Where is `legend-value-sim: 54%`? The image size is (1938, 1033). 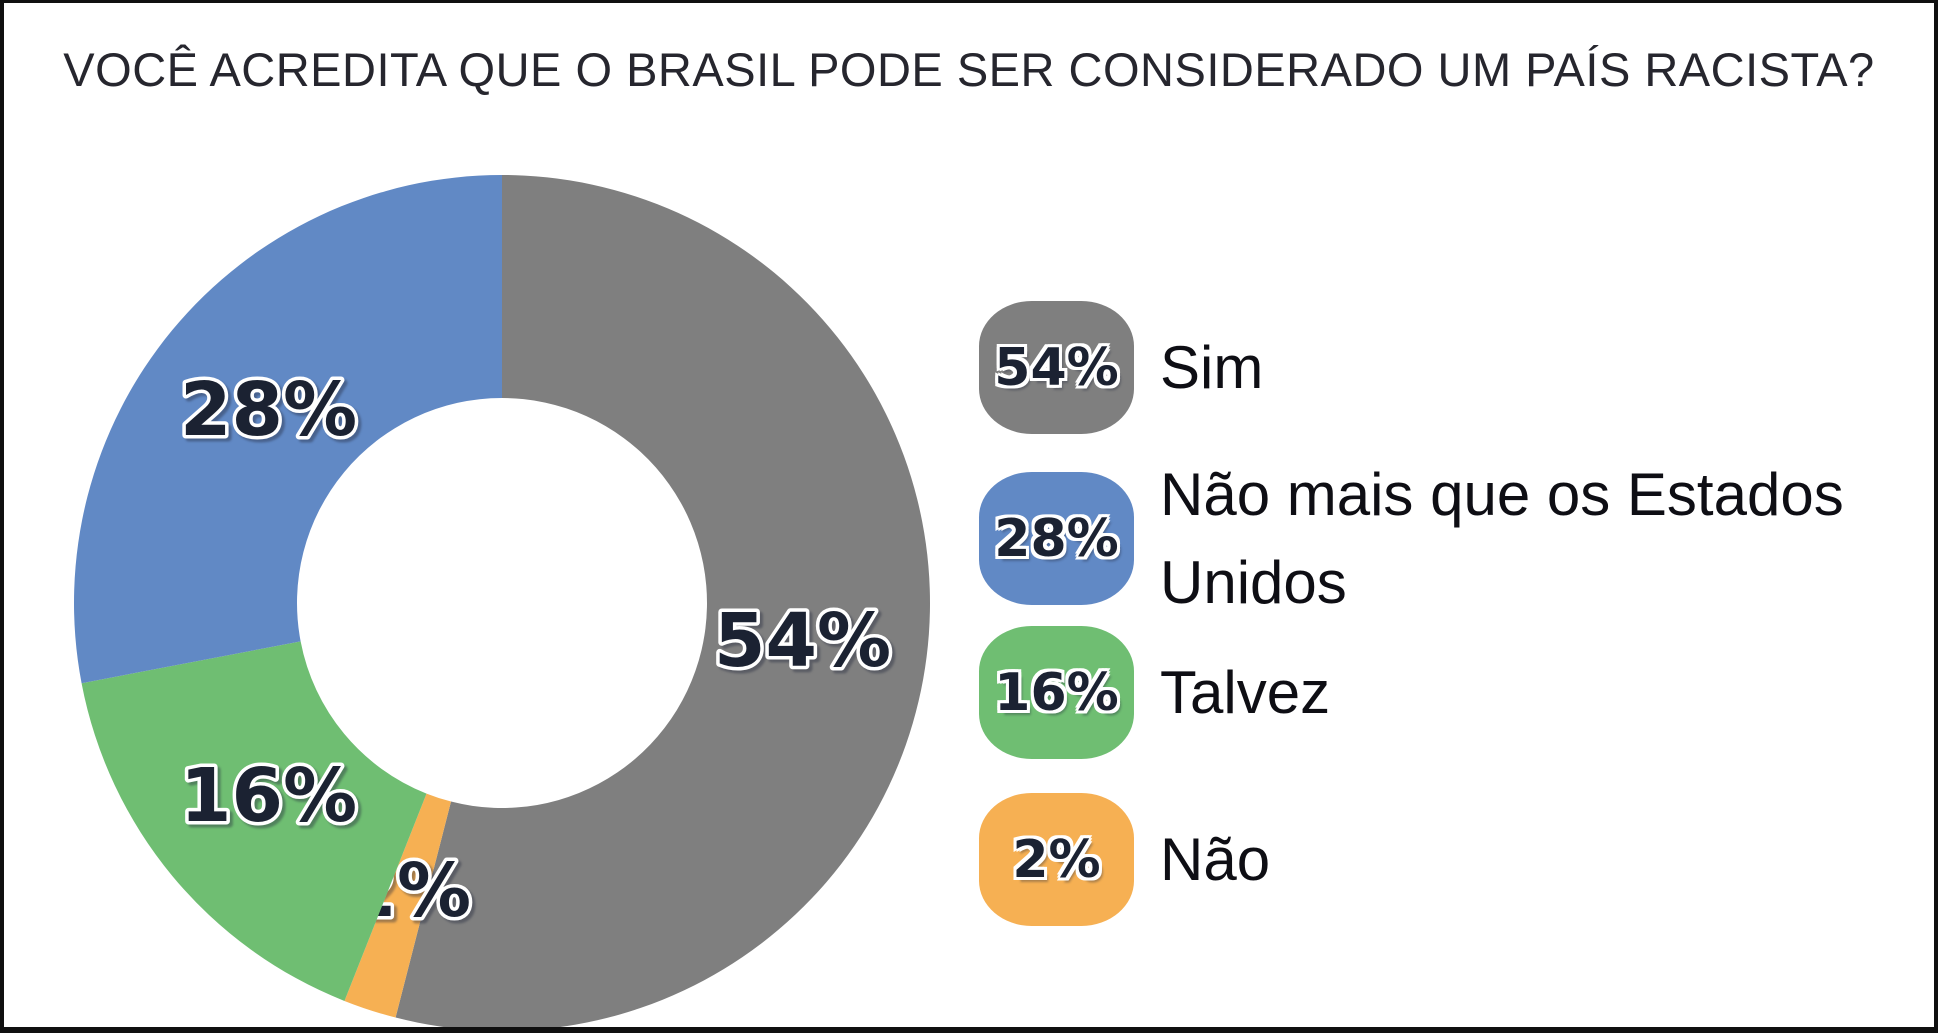 legend-value-sim: 54% is located at coordinates (1056, 367).